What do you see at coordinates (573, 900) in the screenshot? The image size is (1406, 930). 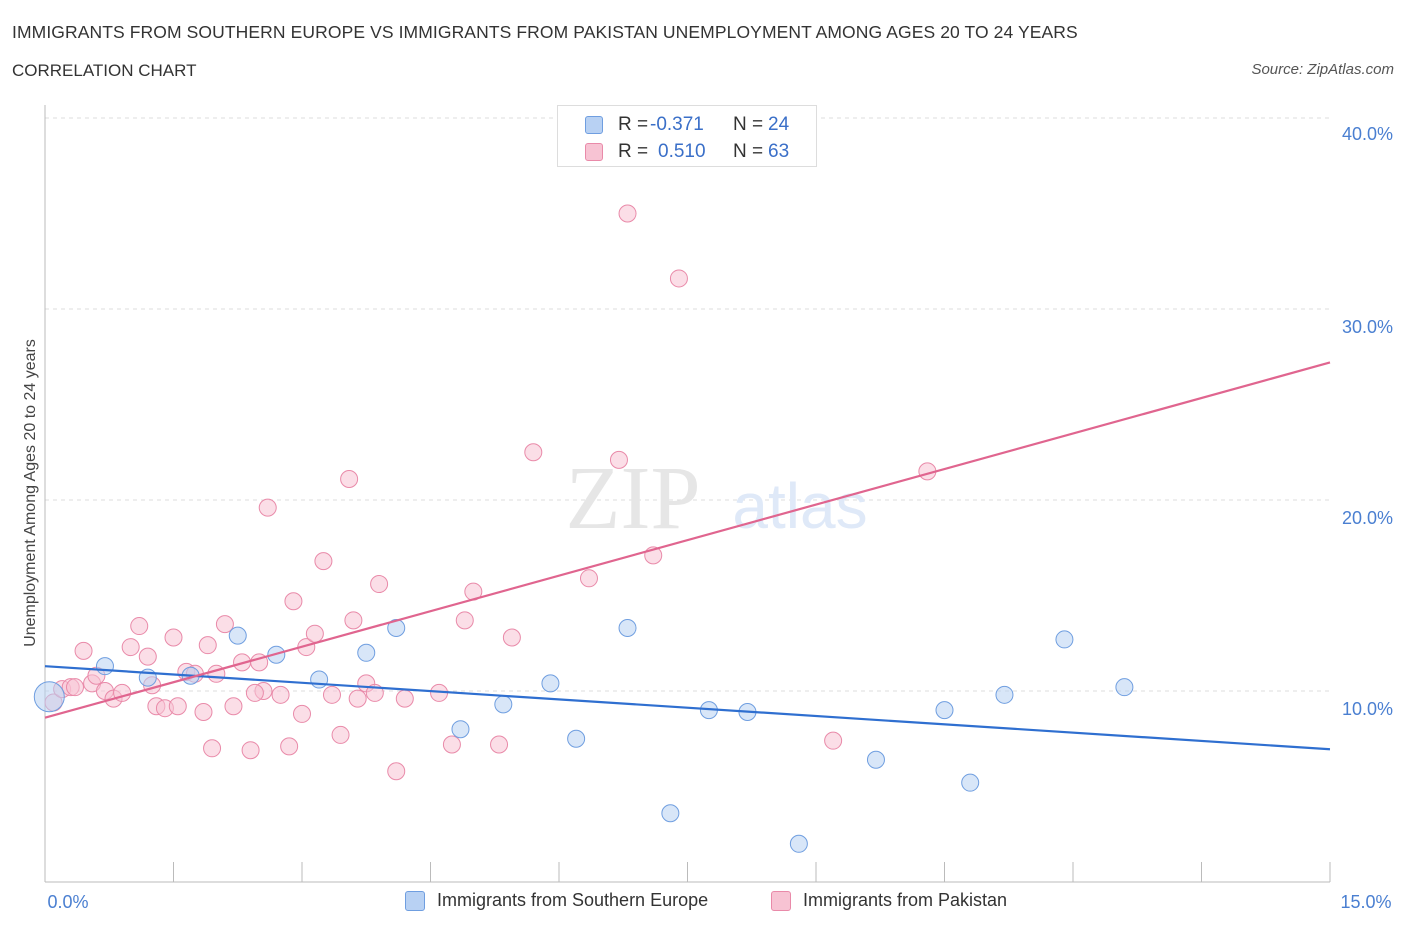 I see `legend-label: Immigrants from Southern Europe` at bounding box center [573, 900].